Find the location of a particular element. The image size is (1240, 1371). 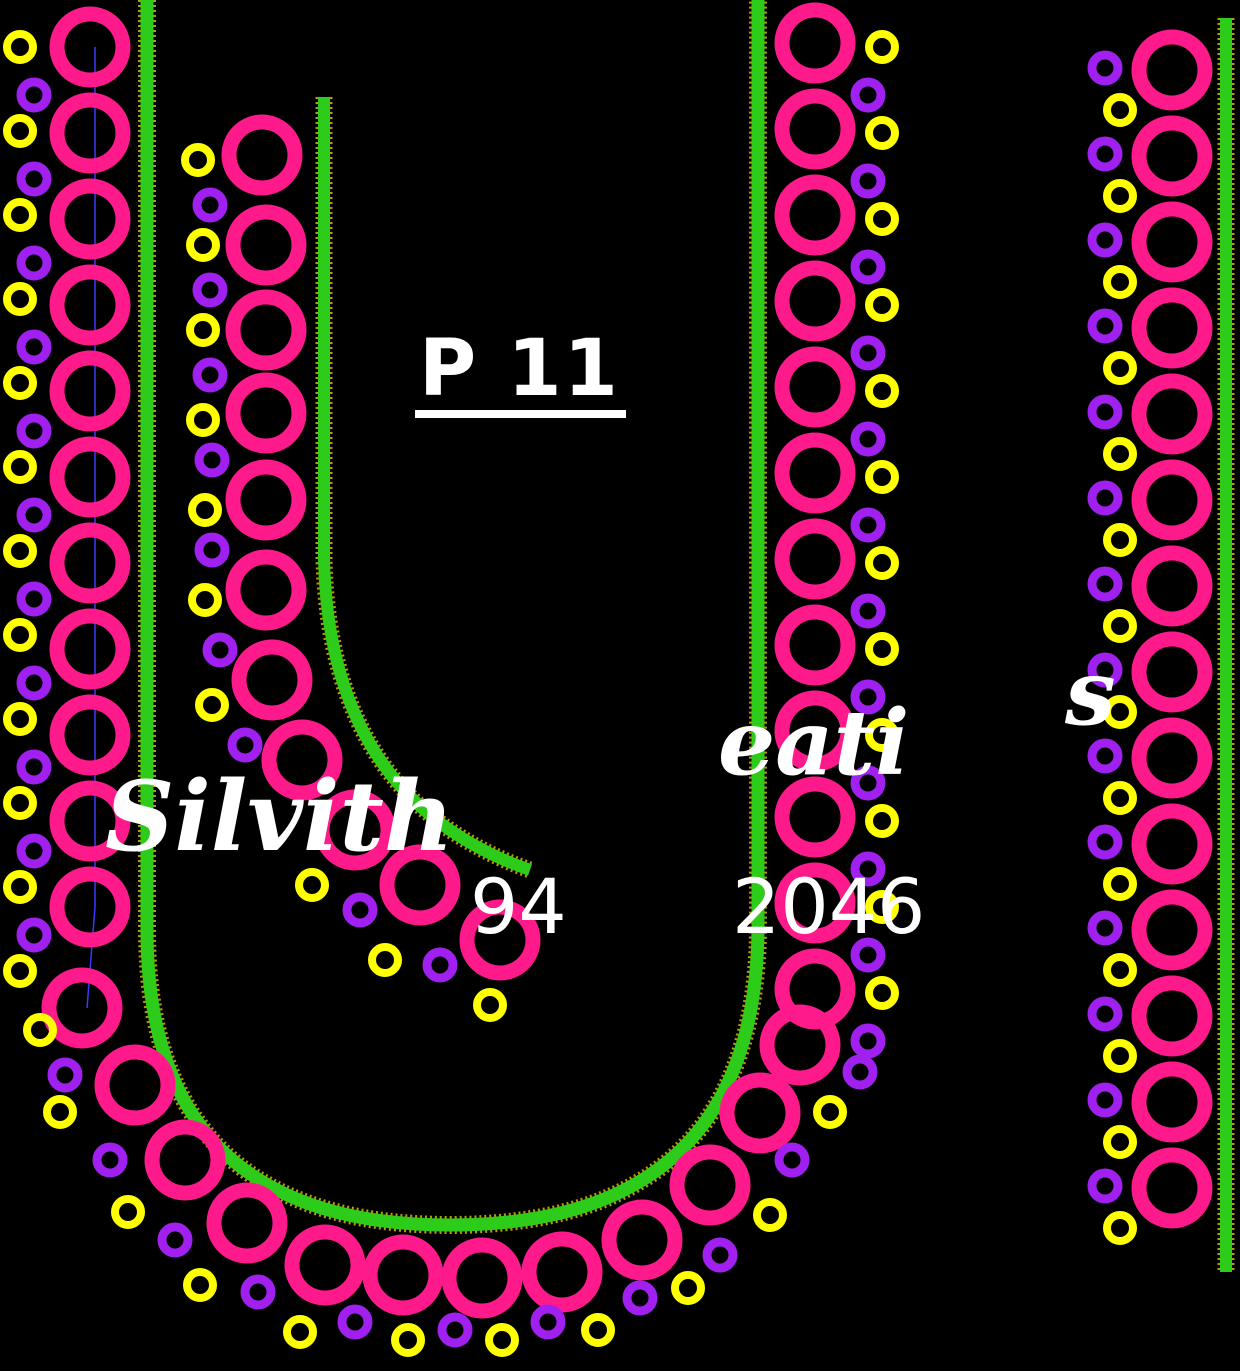

watermark-number-1: 94 is located at coordinates (518, 906).